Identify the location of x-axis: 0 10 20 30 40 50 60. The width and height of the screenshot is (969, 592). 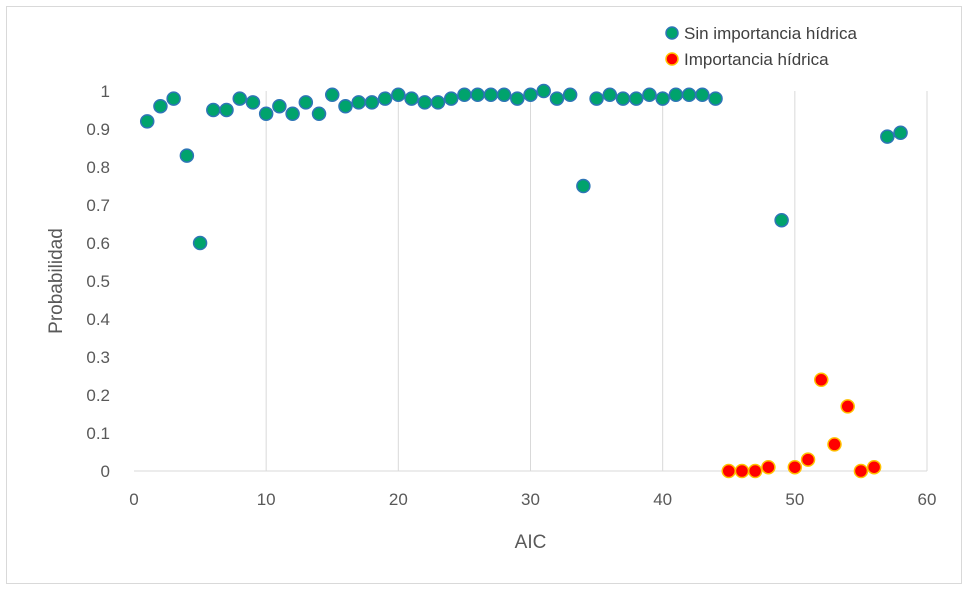
(533, 489).